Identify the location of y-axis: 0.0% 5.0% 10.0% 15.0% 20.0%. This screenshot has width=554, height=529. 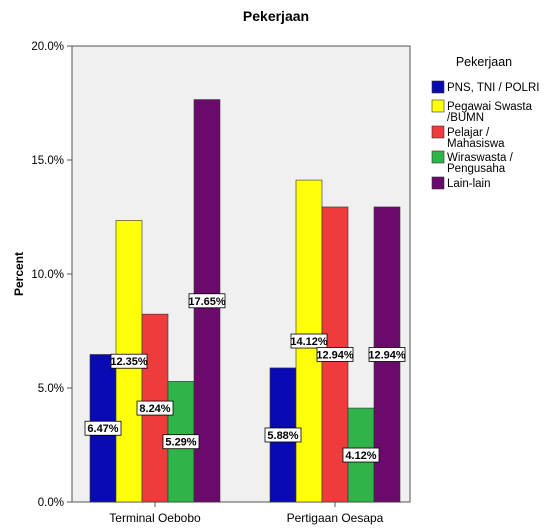
(51, 275).